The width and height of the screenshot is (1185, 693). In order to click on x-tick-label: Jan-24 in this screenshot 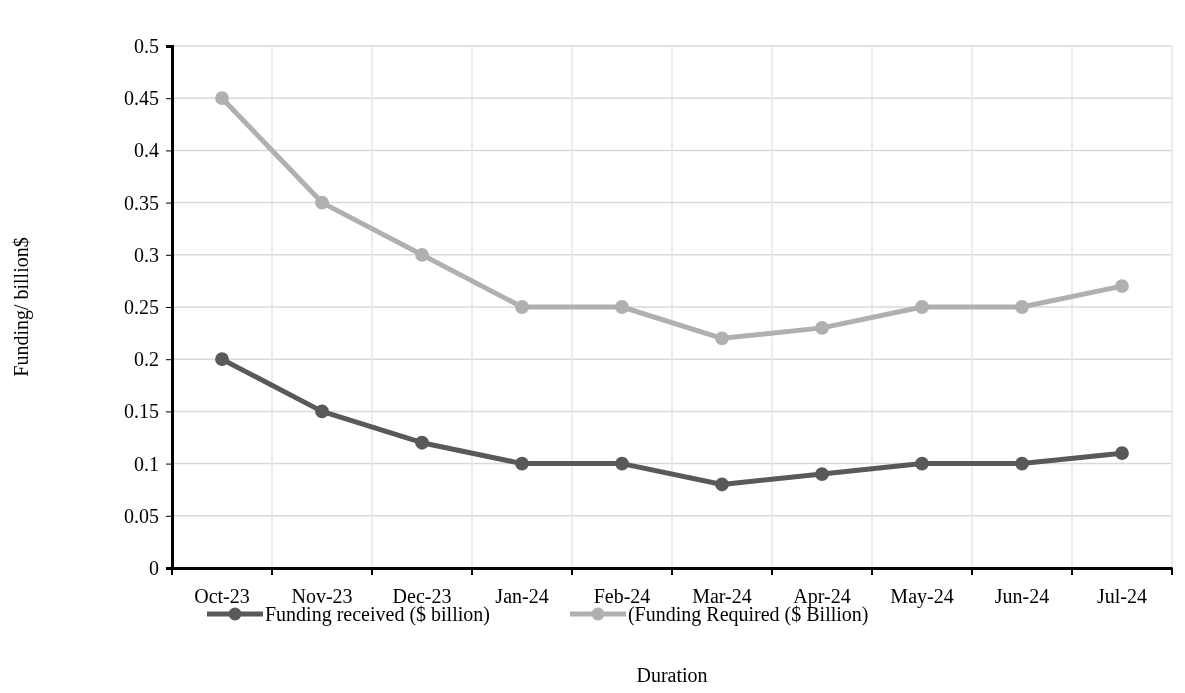, I will do `click(522, 596)`.